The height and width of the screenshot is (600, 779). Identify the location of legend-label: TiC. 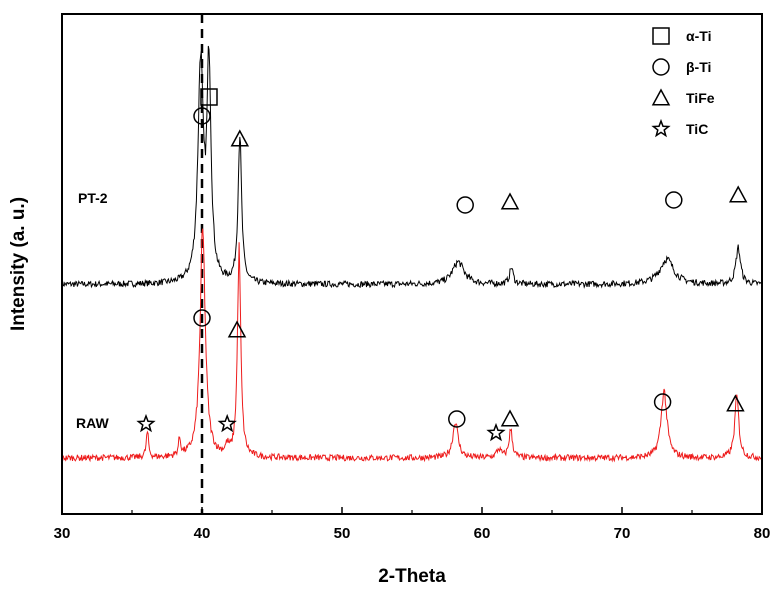
(697, 129).